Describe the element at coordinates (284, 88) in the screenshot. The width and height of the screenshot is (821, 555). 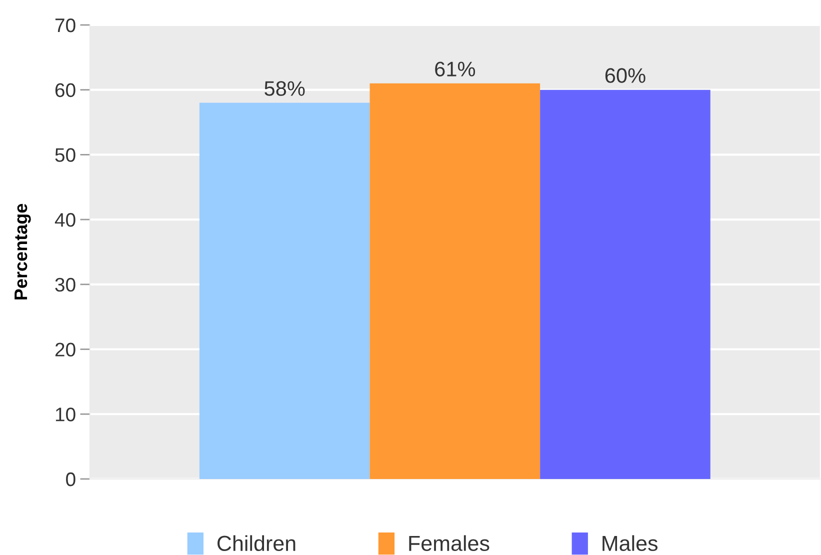
I see `data-label: 58%` at that location.